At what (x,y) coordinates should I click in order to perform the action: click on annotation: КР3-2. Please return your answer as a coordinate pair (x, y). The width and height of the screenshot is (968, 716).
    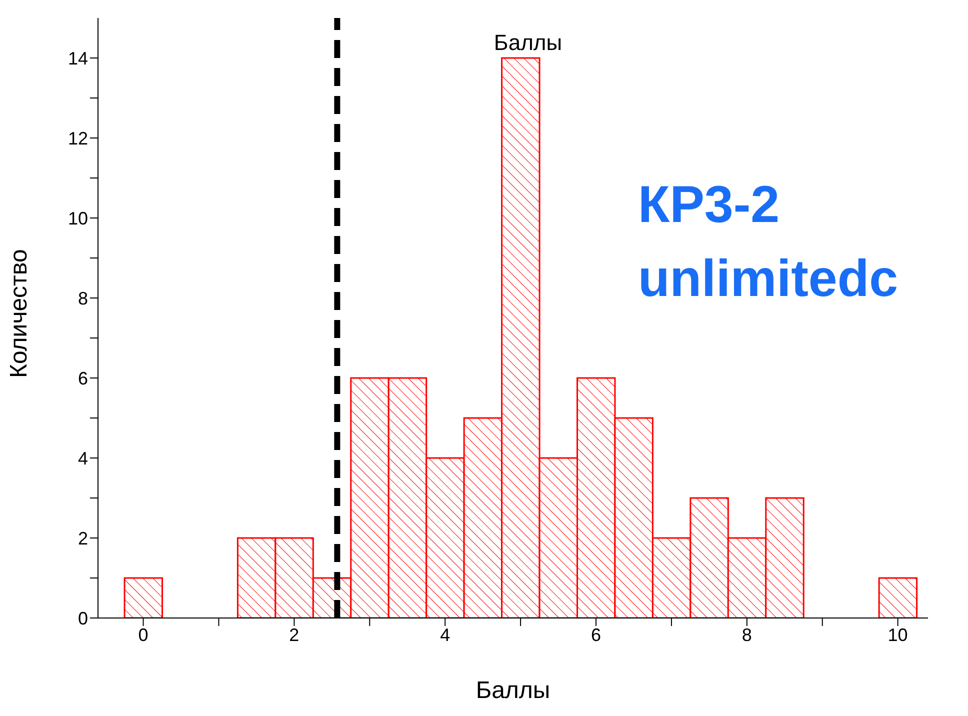
    Looking at the image, I should click on (709, 205).